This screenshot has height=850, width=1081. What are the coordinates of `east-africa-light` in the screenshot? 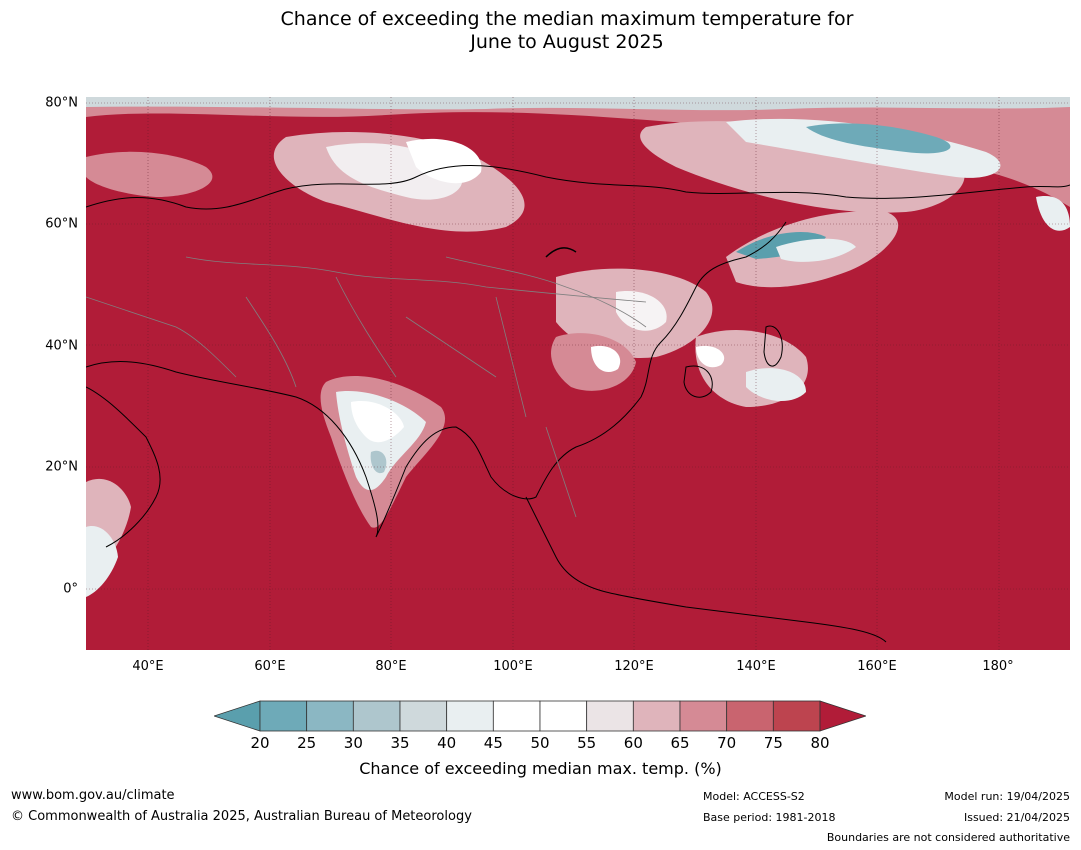 It's located at (102, 561).